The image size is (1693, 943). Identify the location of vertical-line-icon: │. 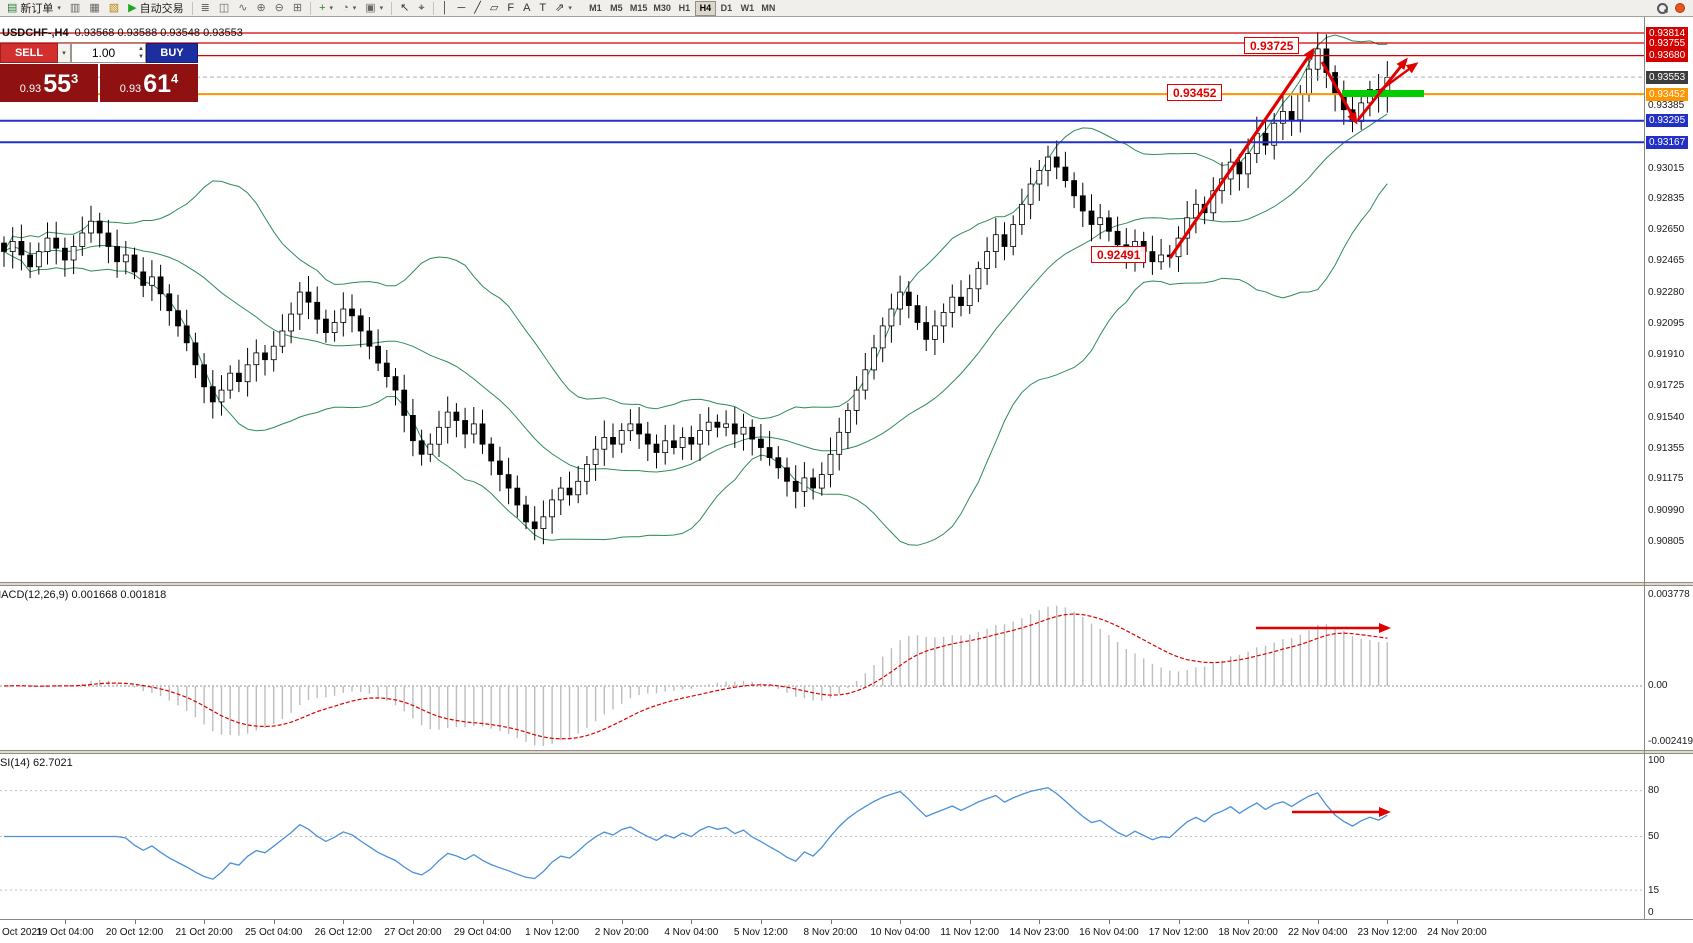
(445, 7).